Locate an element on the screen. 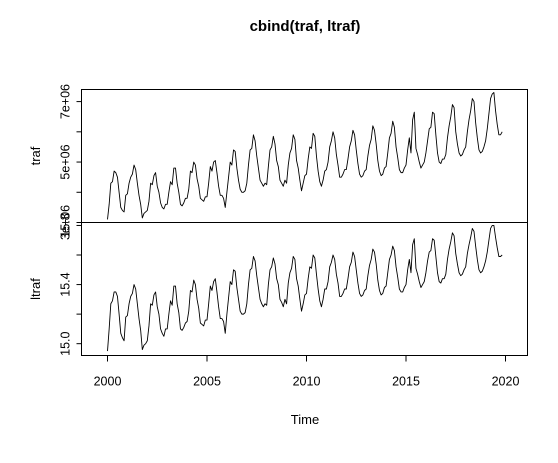 Image resolution: width=558 pixels, height=463 pixels. panel-ltraf-y-axis: 15.0 15.4 15.8 is located at coordinates (70, 284).